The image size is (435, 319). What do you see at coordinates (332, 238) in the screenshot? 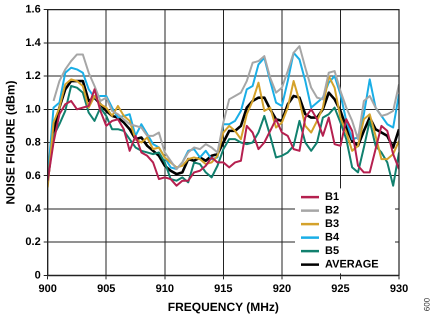
I see `legend-label: B4` at bounding box center [332, 238].